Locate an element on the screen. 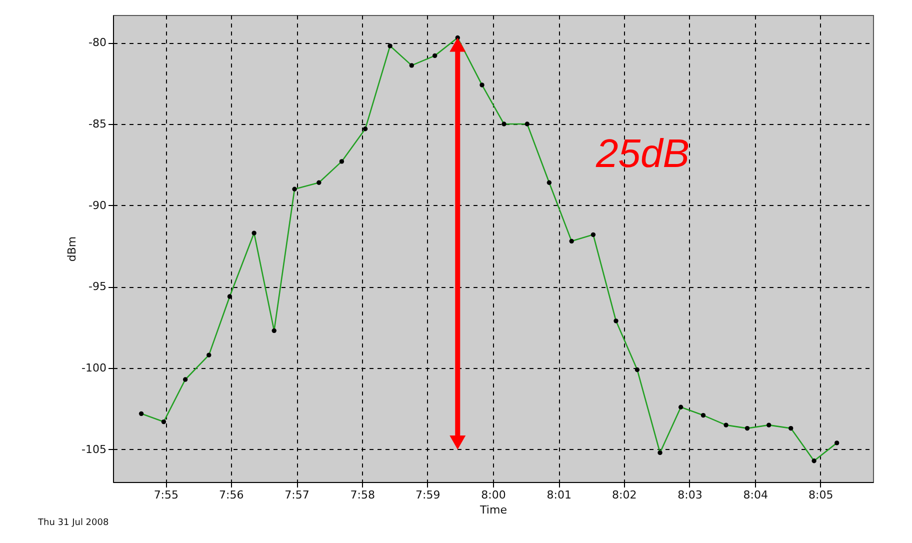 The height and width of the screenshot is (543, 912). x-tick-label: 8:04 is located at coordinates (755, 495).